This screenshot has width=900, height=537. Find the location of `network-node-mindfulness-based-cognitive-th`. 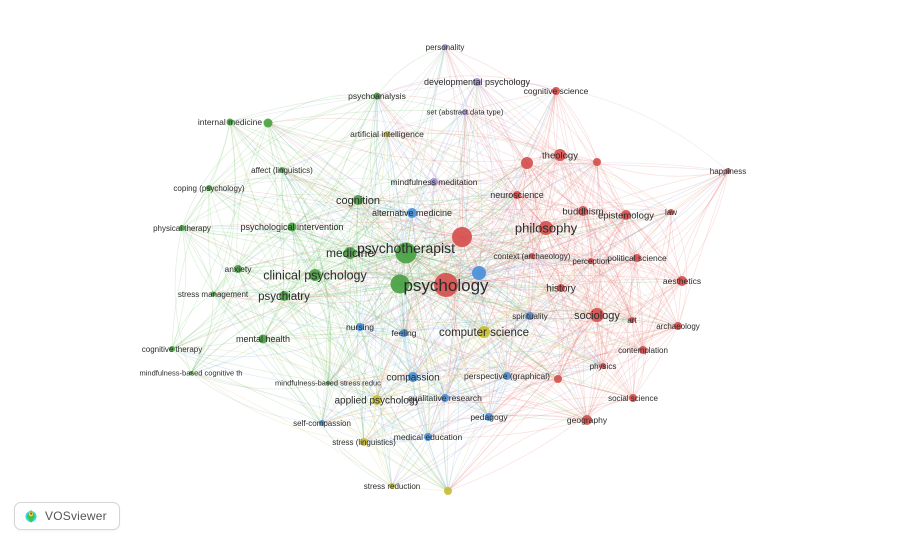

network-node-mindfulness-based-cognitive-th is located at coordinates (191, 373).